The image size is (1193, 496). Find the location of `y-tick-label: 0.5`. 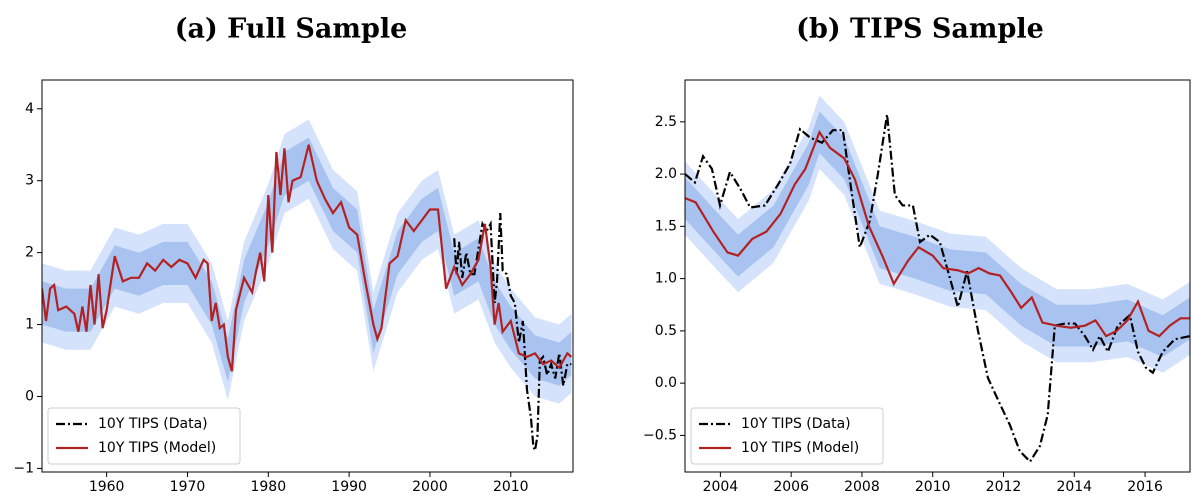

y-tick-label: 0.5 is located at coordinates (666, 331).